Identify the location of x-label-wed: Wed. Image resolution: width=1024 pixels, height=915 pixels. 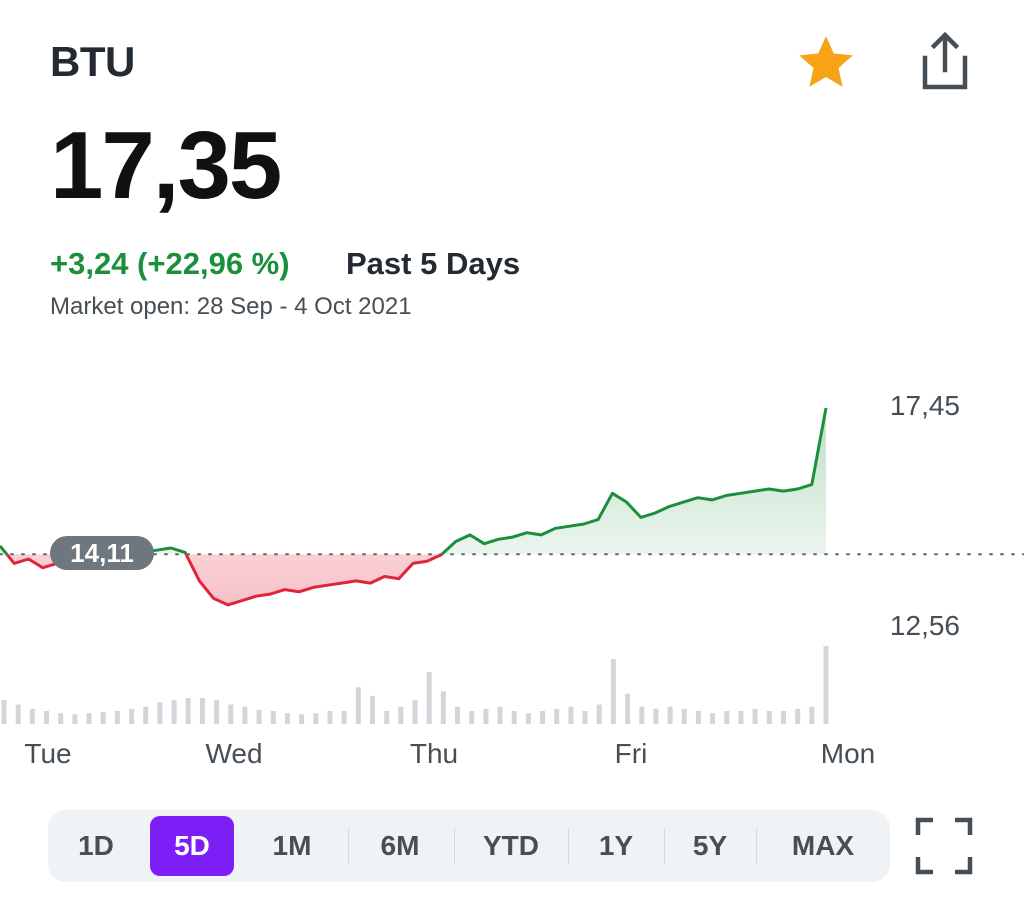
(233, 753).